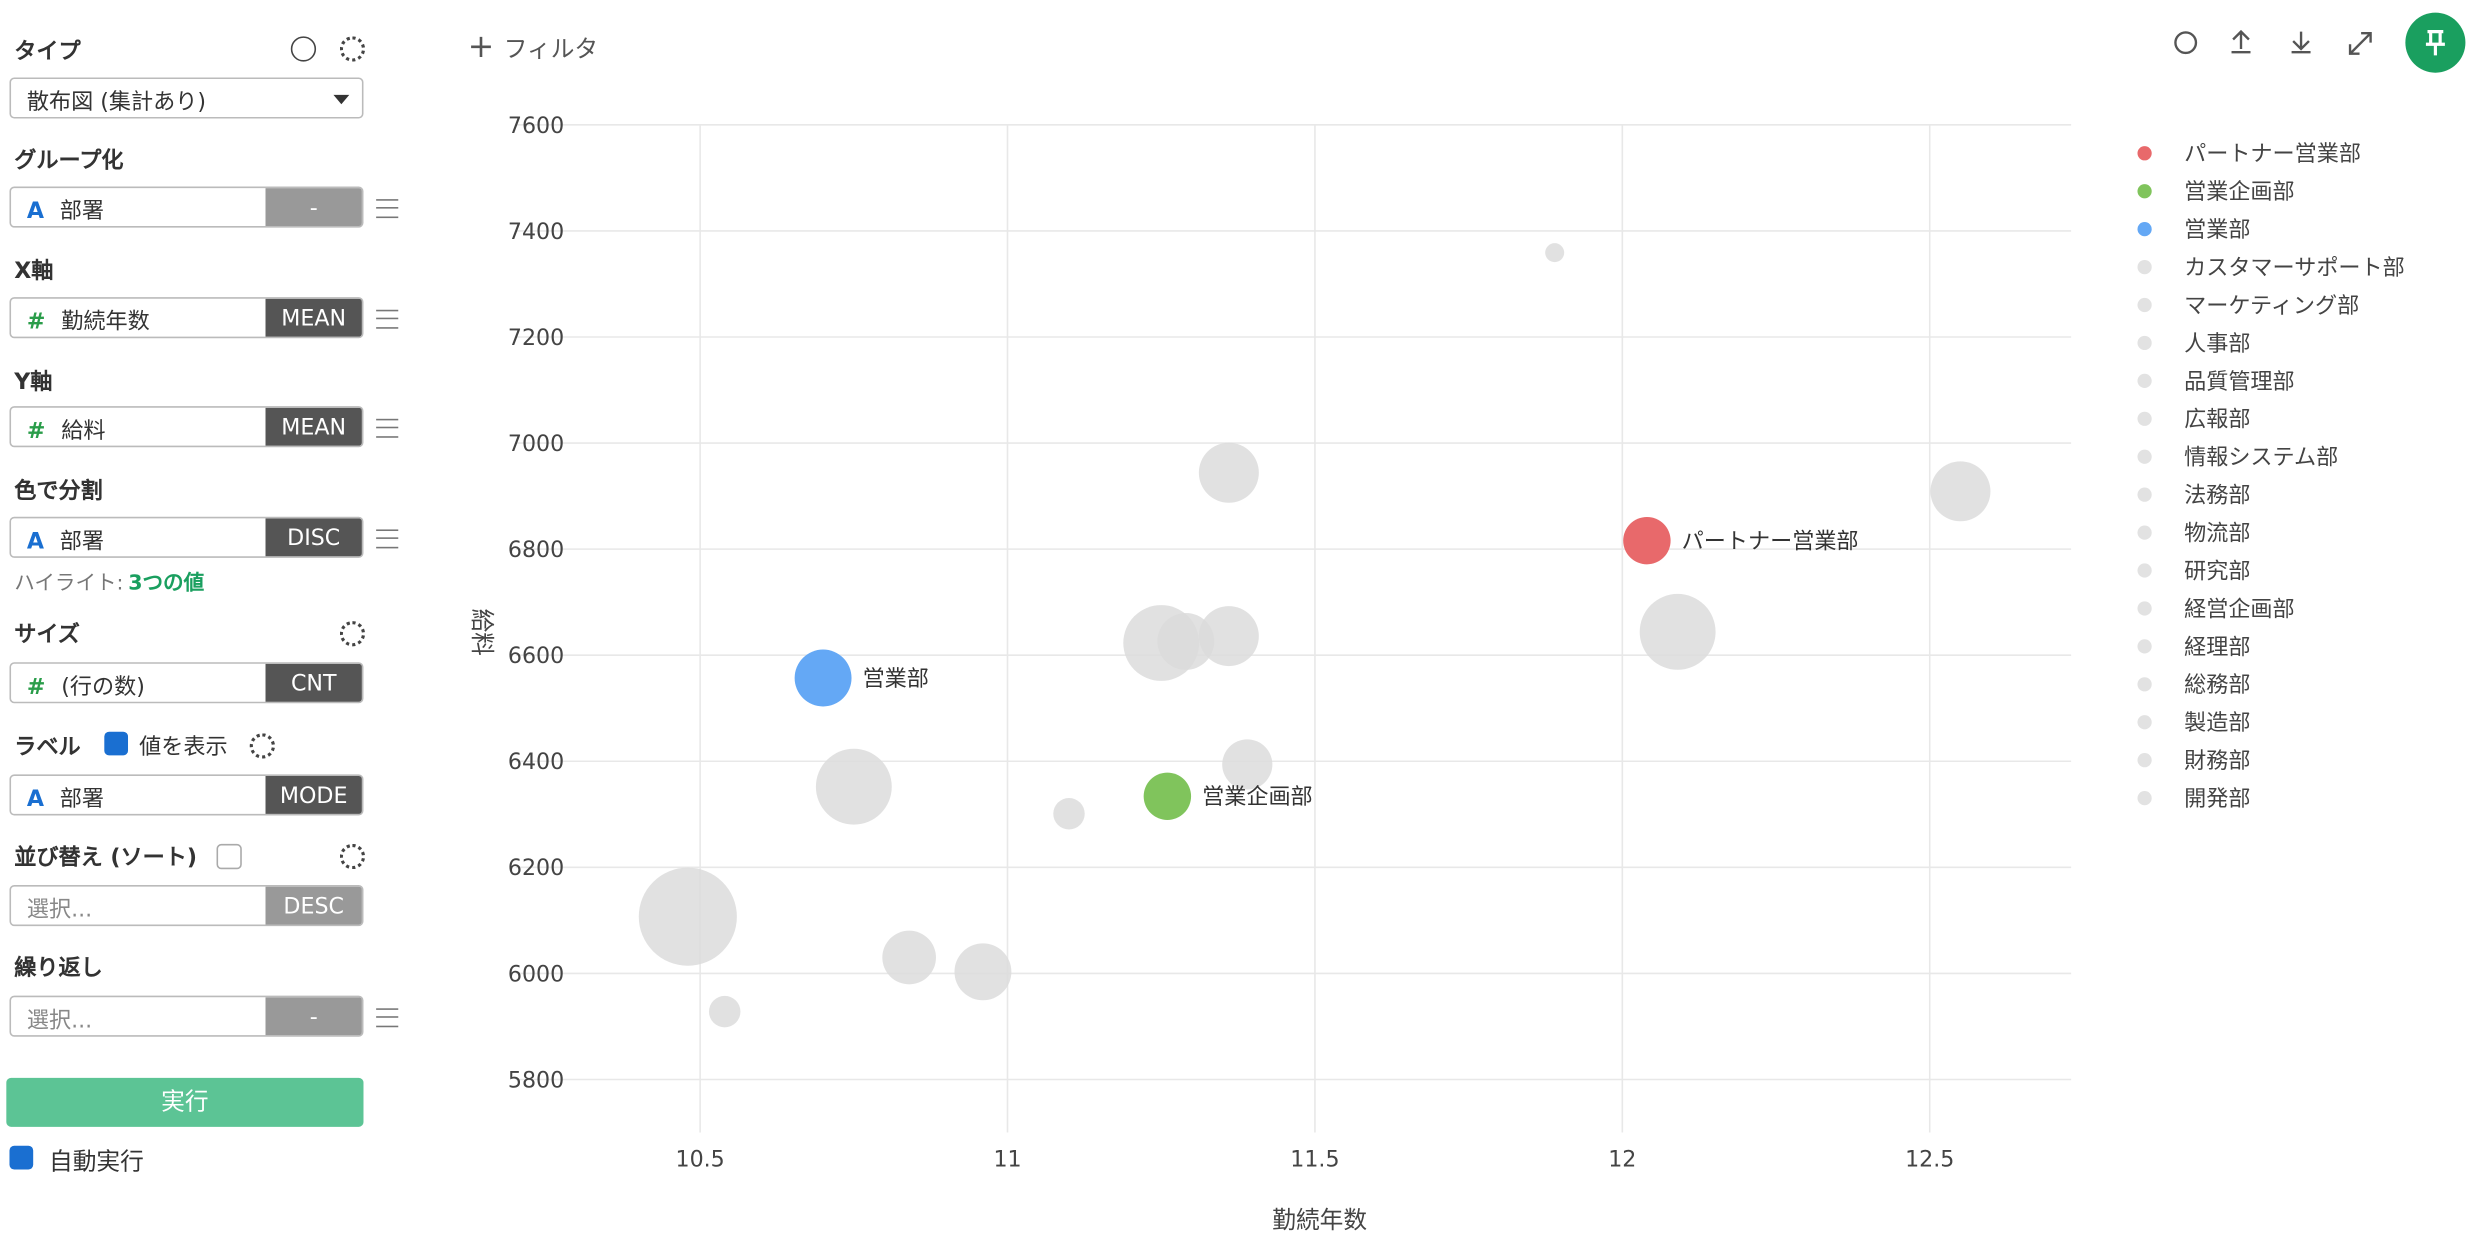 This screenshot has width=2478, height=1255. I want to click on field-selector: # 給料 MEAN, so click(186, 427).